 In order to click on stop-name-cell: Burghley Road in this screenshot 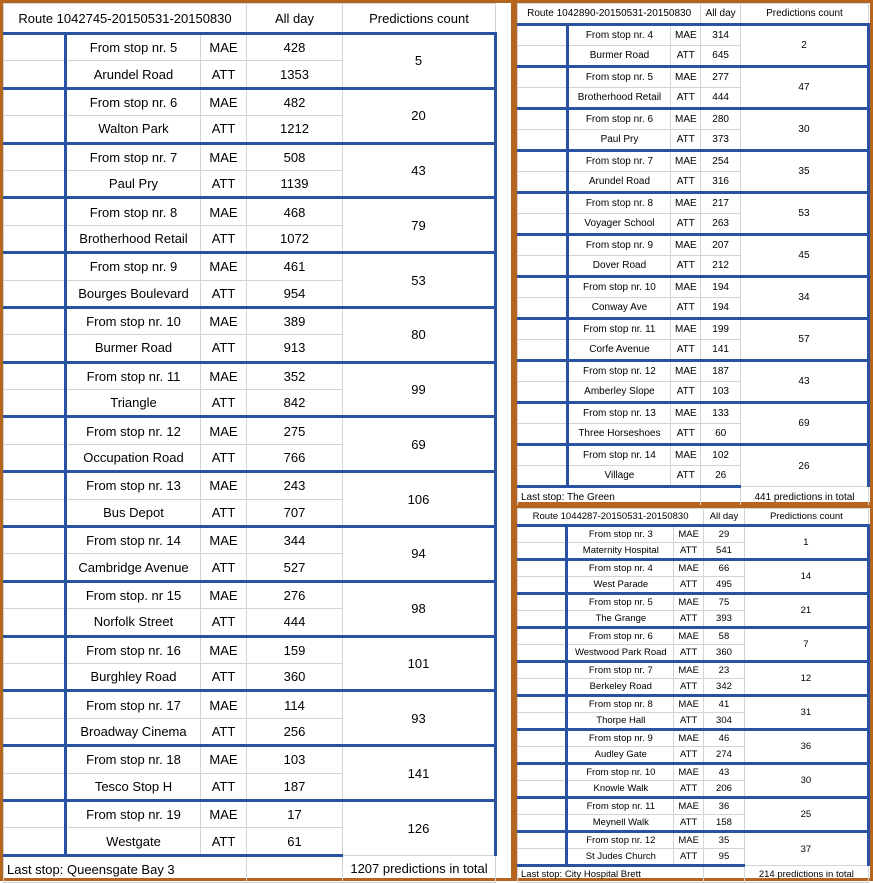, I will do `click(132, 677)`.